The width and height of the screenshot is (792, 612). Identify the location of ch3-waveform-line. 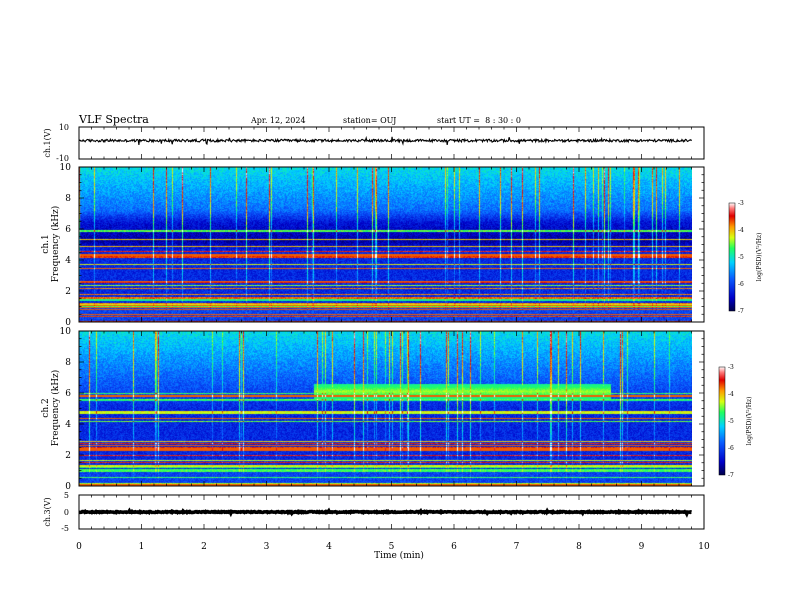
(385, 512).